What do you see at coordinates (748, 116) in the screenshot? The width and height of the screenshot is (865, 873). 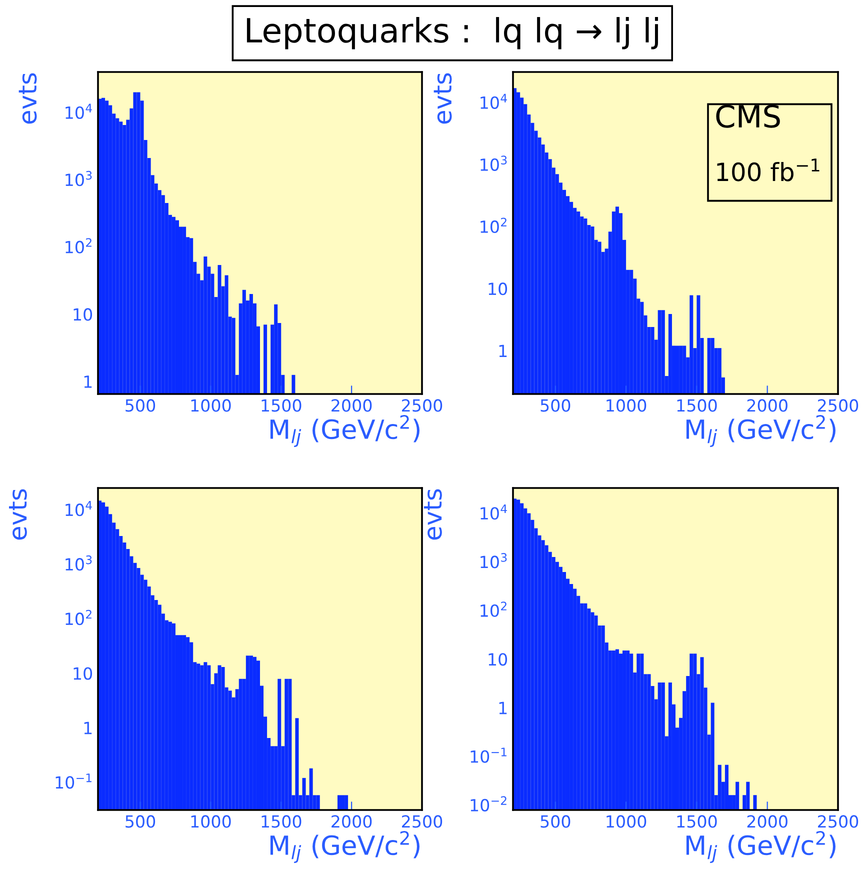 I see `annotation: CMS` at bounding box center [748, 116].